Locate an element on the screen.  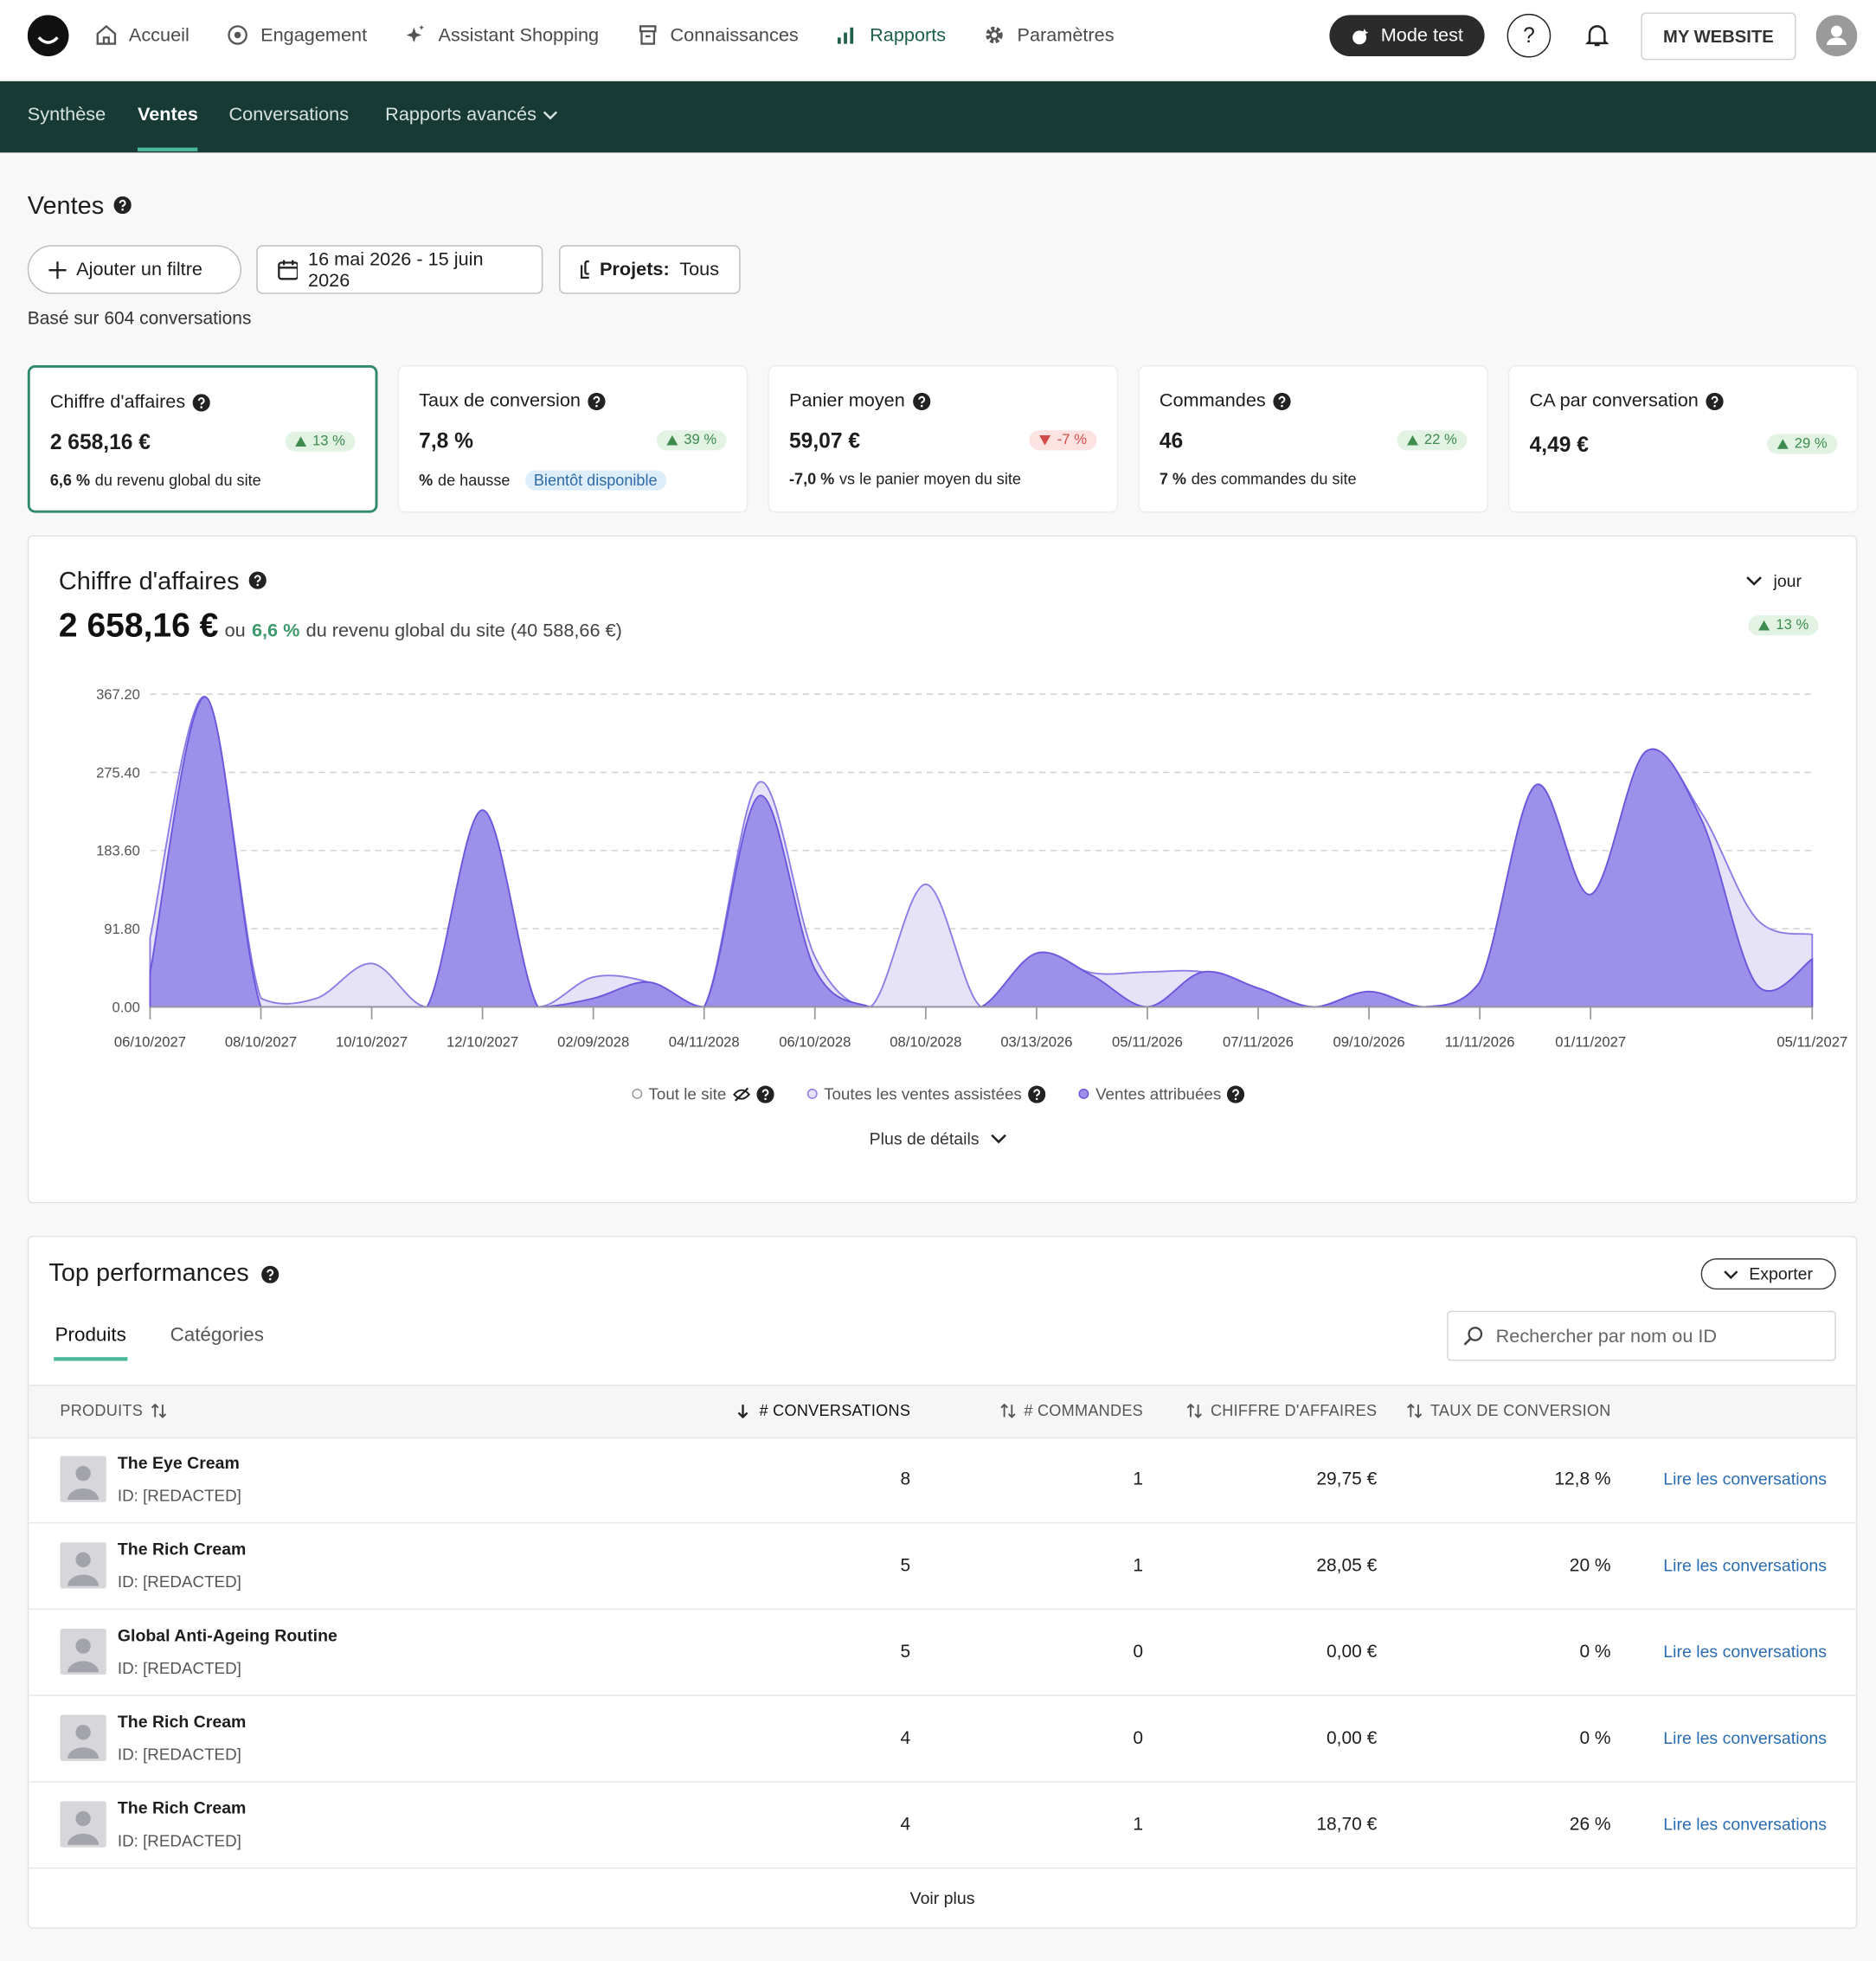
cell-orders: 1 is located at coordinates (1138, 1825).